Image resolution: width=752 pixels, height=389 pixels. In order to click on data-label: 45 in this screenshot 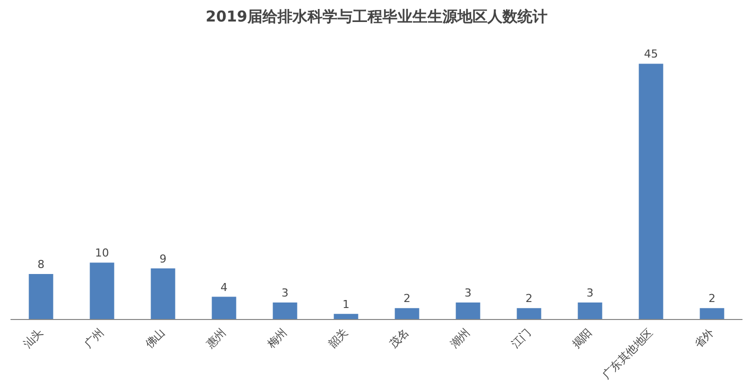, I will do `click(651, 54)`.